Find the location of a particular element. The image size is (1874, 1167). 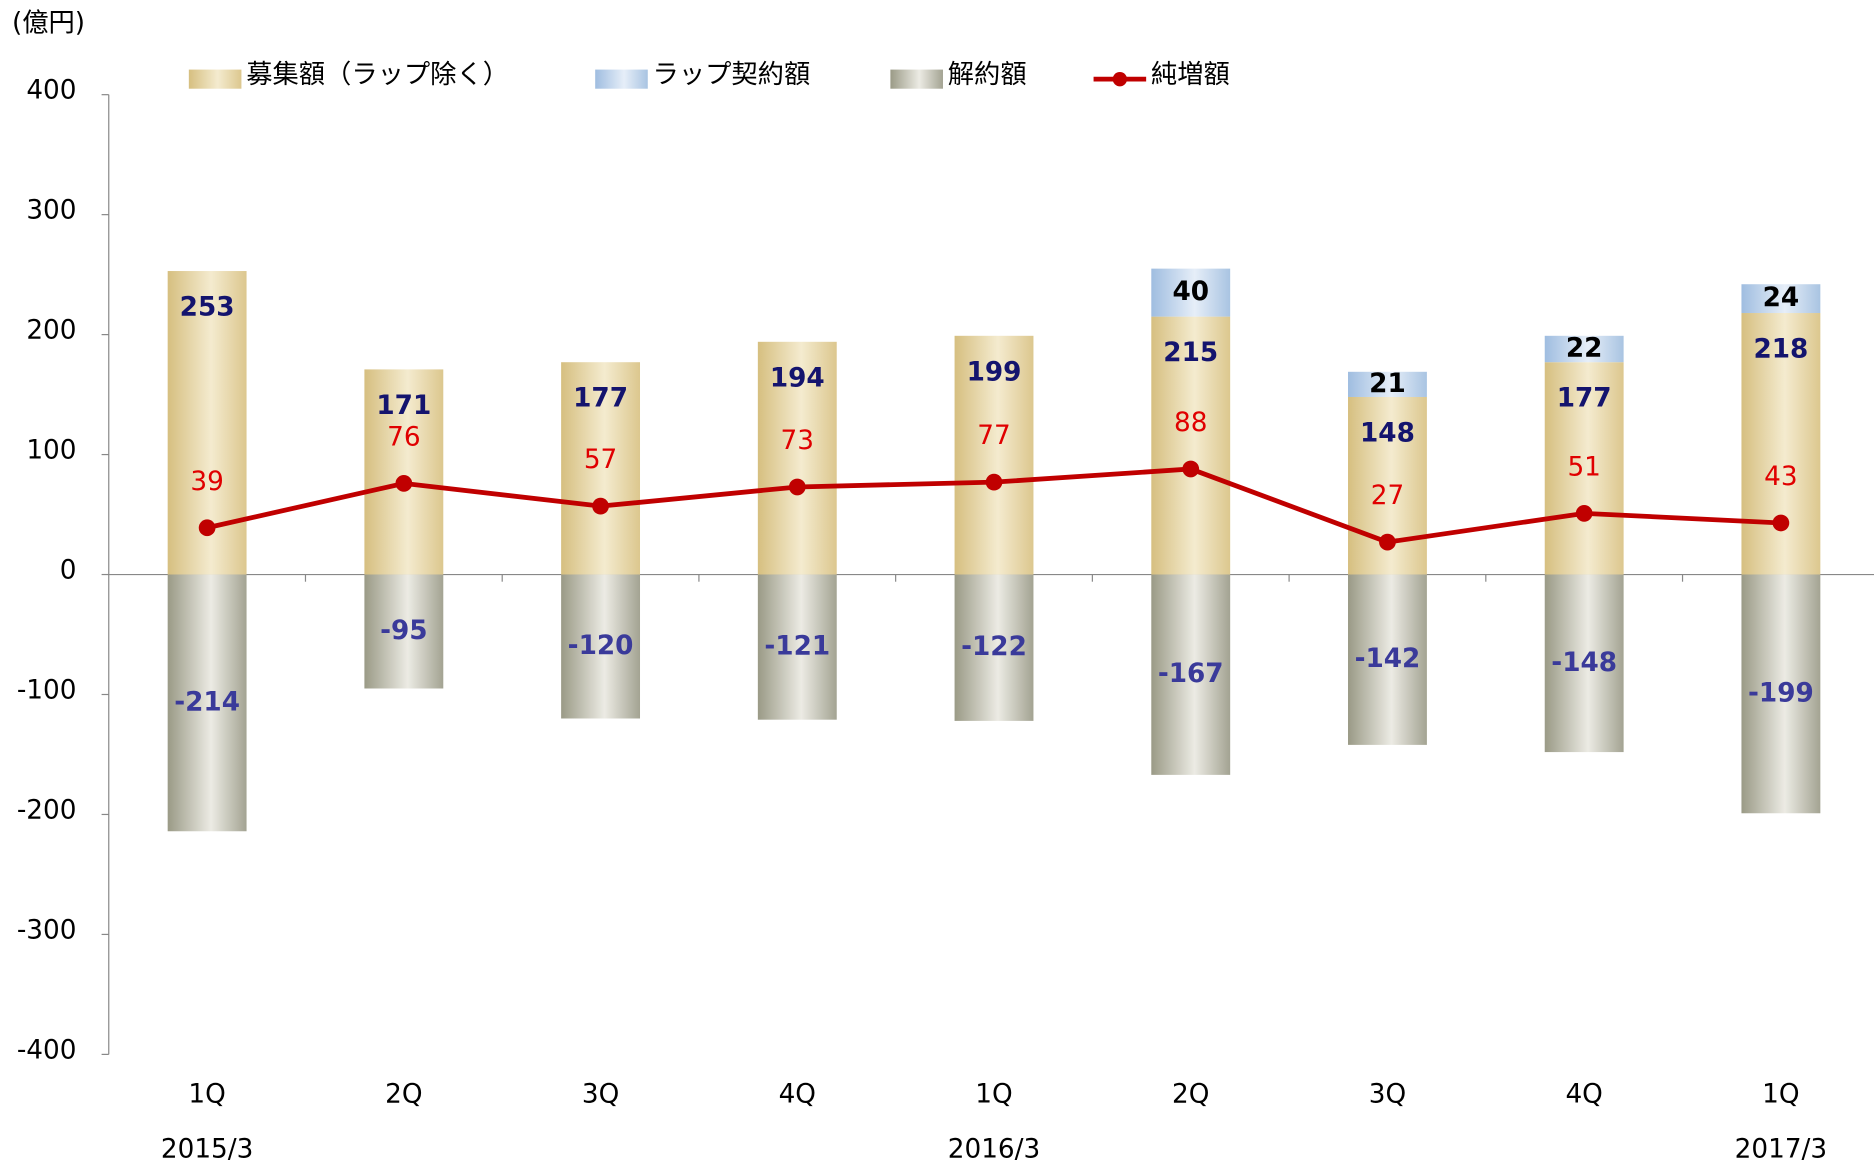

bar-value-label: 40 is located at coordinates (1190, 292).